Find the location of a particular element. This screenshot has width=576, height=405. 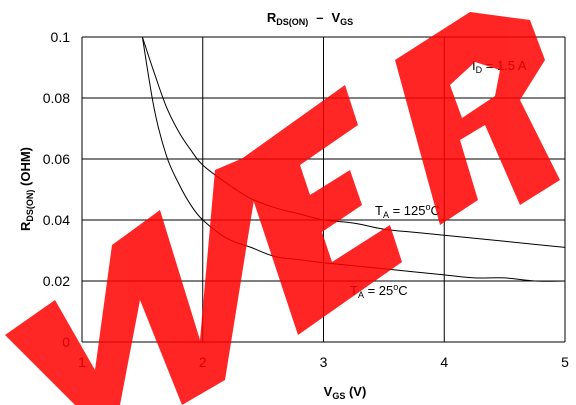

x-tick-label: 3 is located at coordinates (324, 362).